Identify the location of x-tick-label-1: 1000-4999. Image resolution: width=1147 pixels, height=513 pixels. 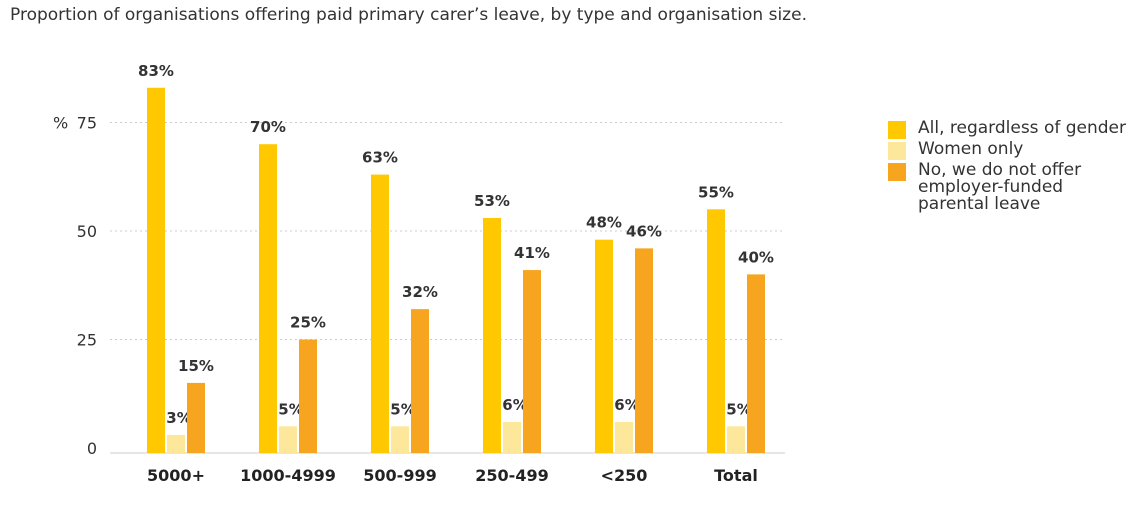
(288, 475).